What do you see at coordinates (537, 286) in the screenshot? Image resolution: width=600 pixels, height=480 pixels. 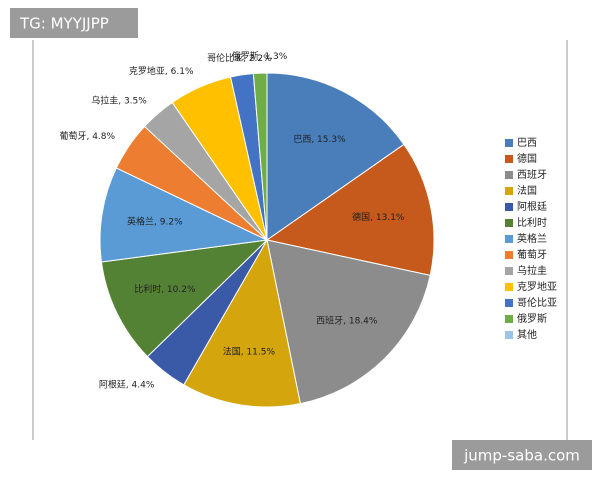 I see `legend-label: 克罗地亚` at bounding box center [537, 286].